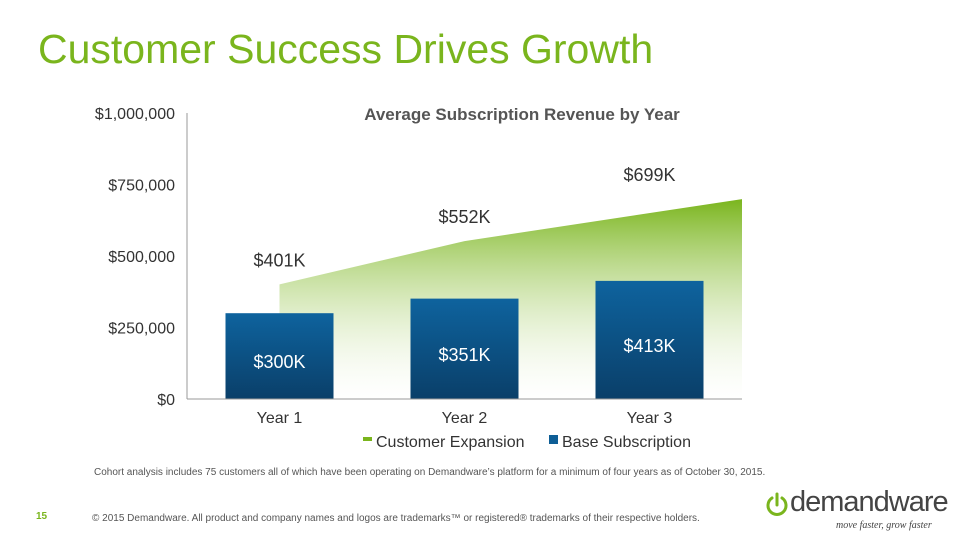 This screenshot has width=960, height=540. What do you see at coordinates (777, 504) in the screenshot?
I see `power-icon` at bounding box center [777, 504].